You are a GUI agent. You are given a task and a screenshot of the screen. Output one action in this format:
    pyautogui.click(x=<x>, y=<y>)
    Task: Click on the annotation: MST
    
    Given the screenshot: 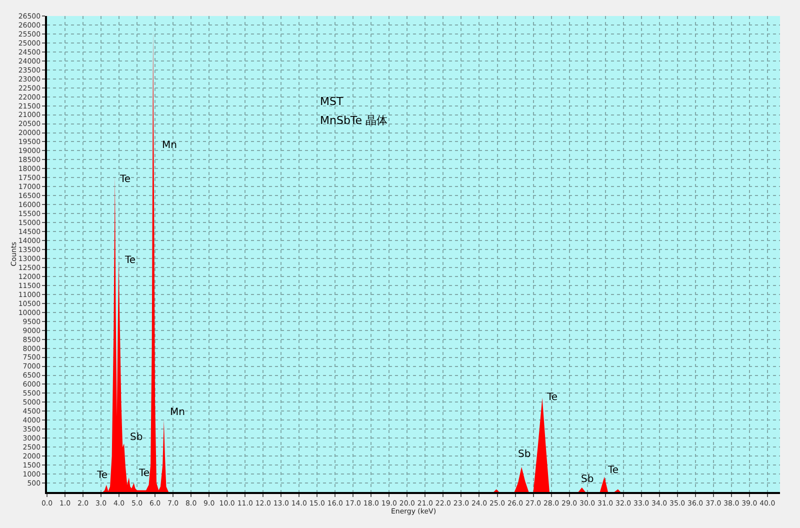 What is the action you would take?
    pyautogui.click(x=332, y=101)
    